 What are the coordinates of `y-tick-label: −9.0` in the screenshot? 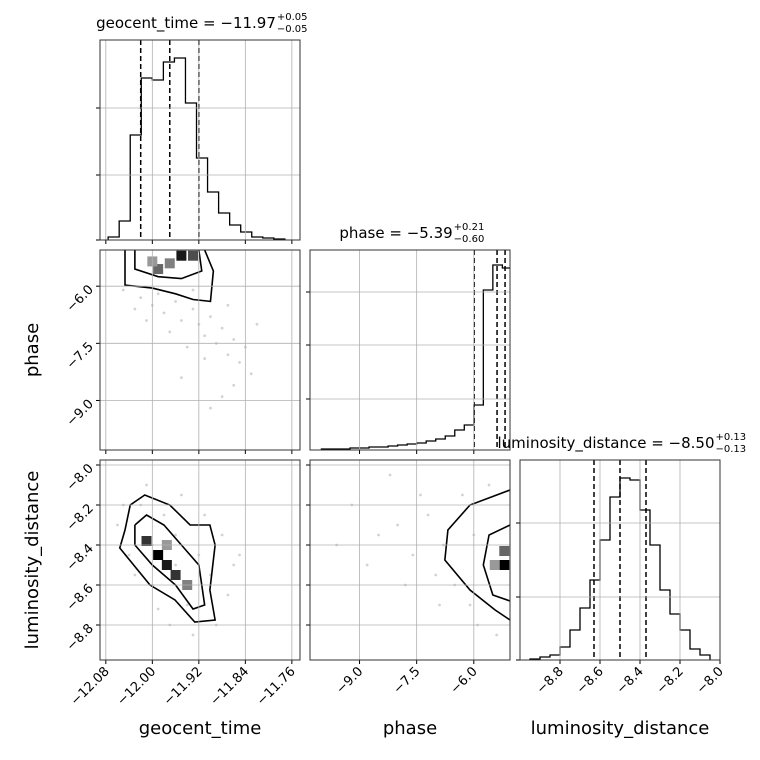 It's located at (80, 413).